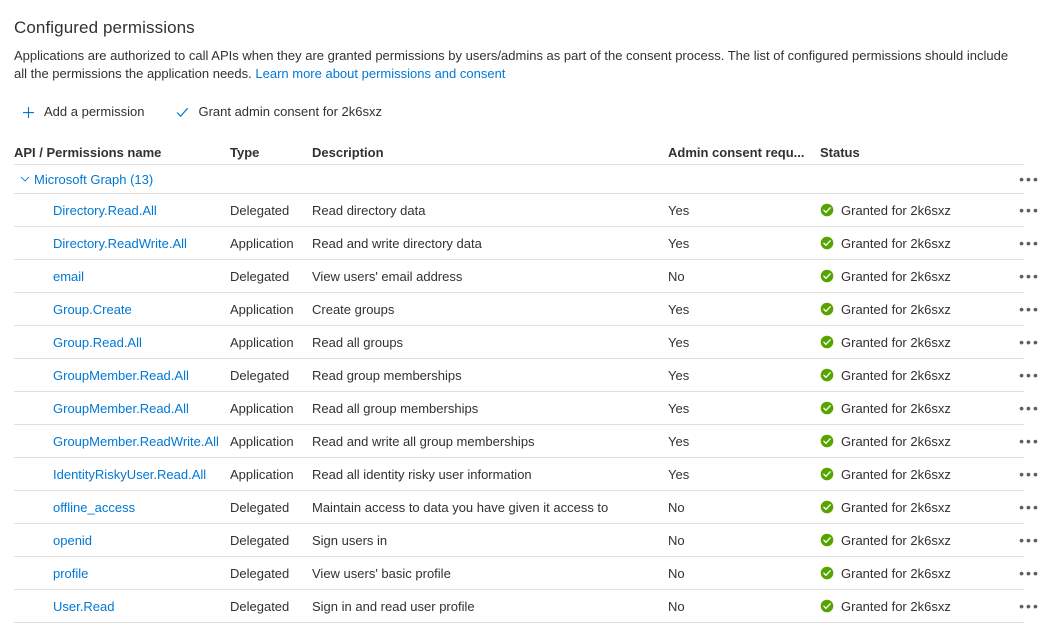  Describe the element at coordinates (25, 179) in the screenshot. I see `chevron-down-icon` at that location.